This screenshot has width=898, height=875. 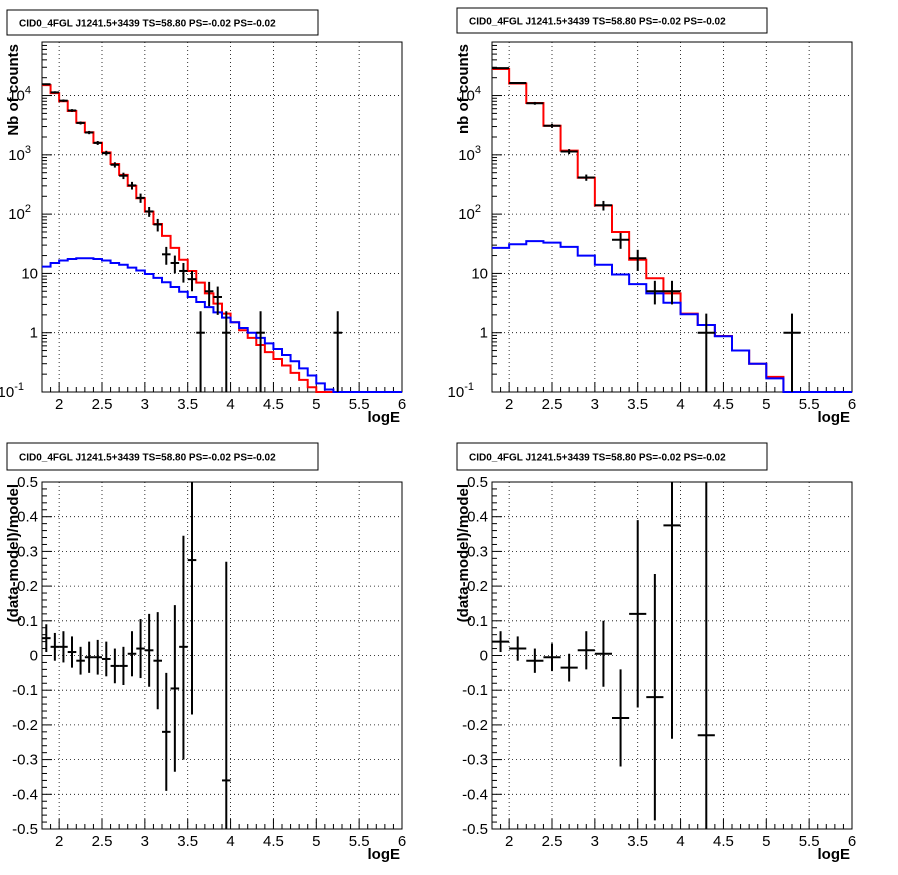 I want to click on y-tick-label: -0.3, so click(x=25, y=760).